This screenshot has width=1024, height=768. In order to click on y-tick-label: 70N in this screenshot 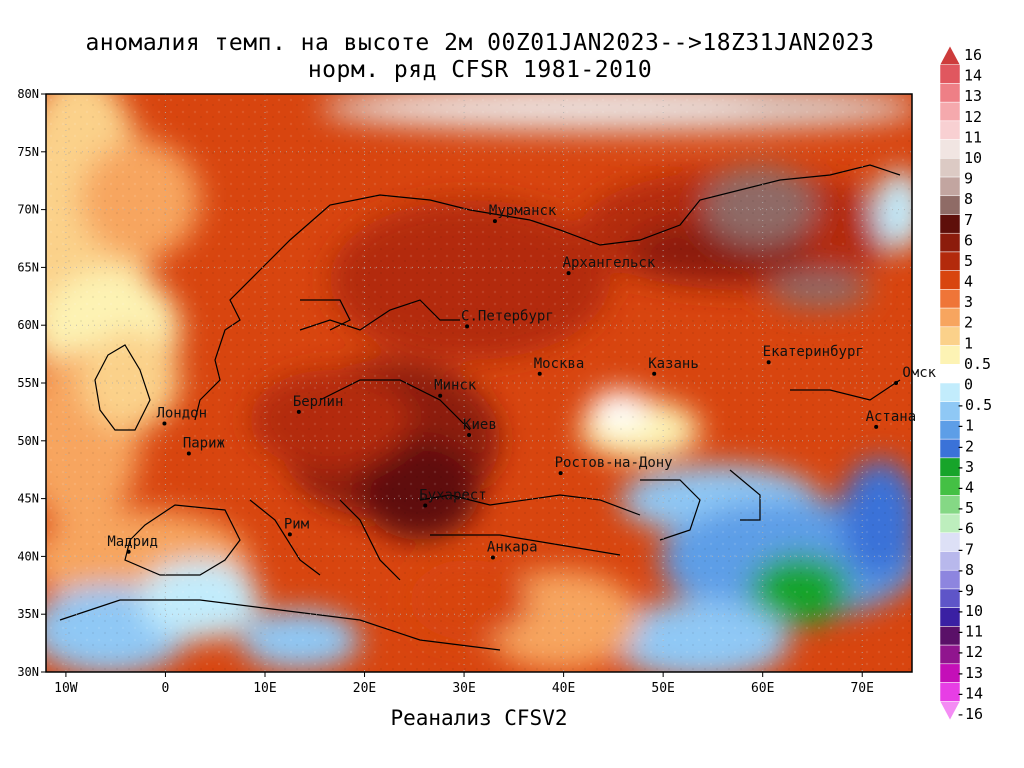, I will do `click(28, 210)`.